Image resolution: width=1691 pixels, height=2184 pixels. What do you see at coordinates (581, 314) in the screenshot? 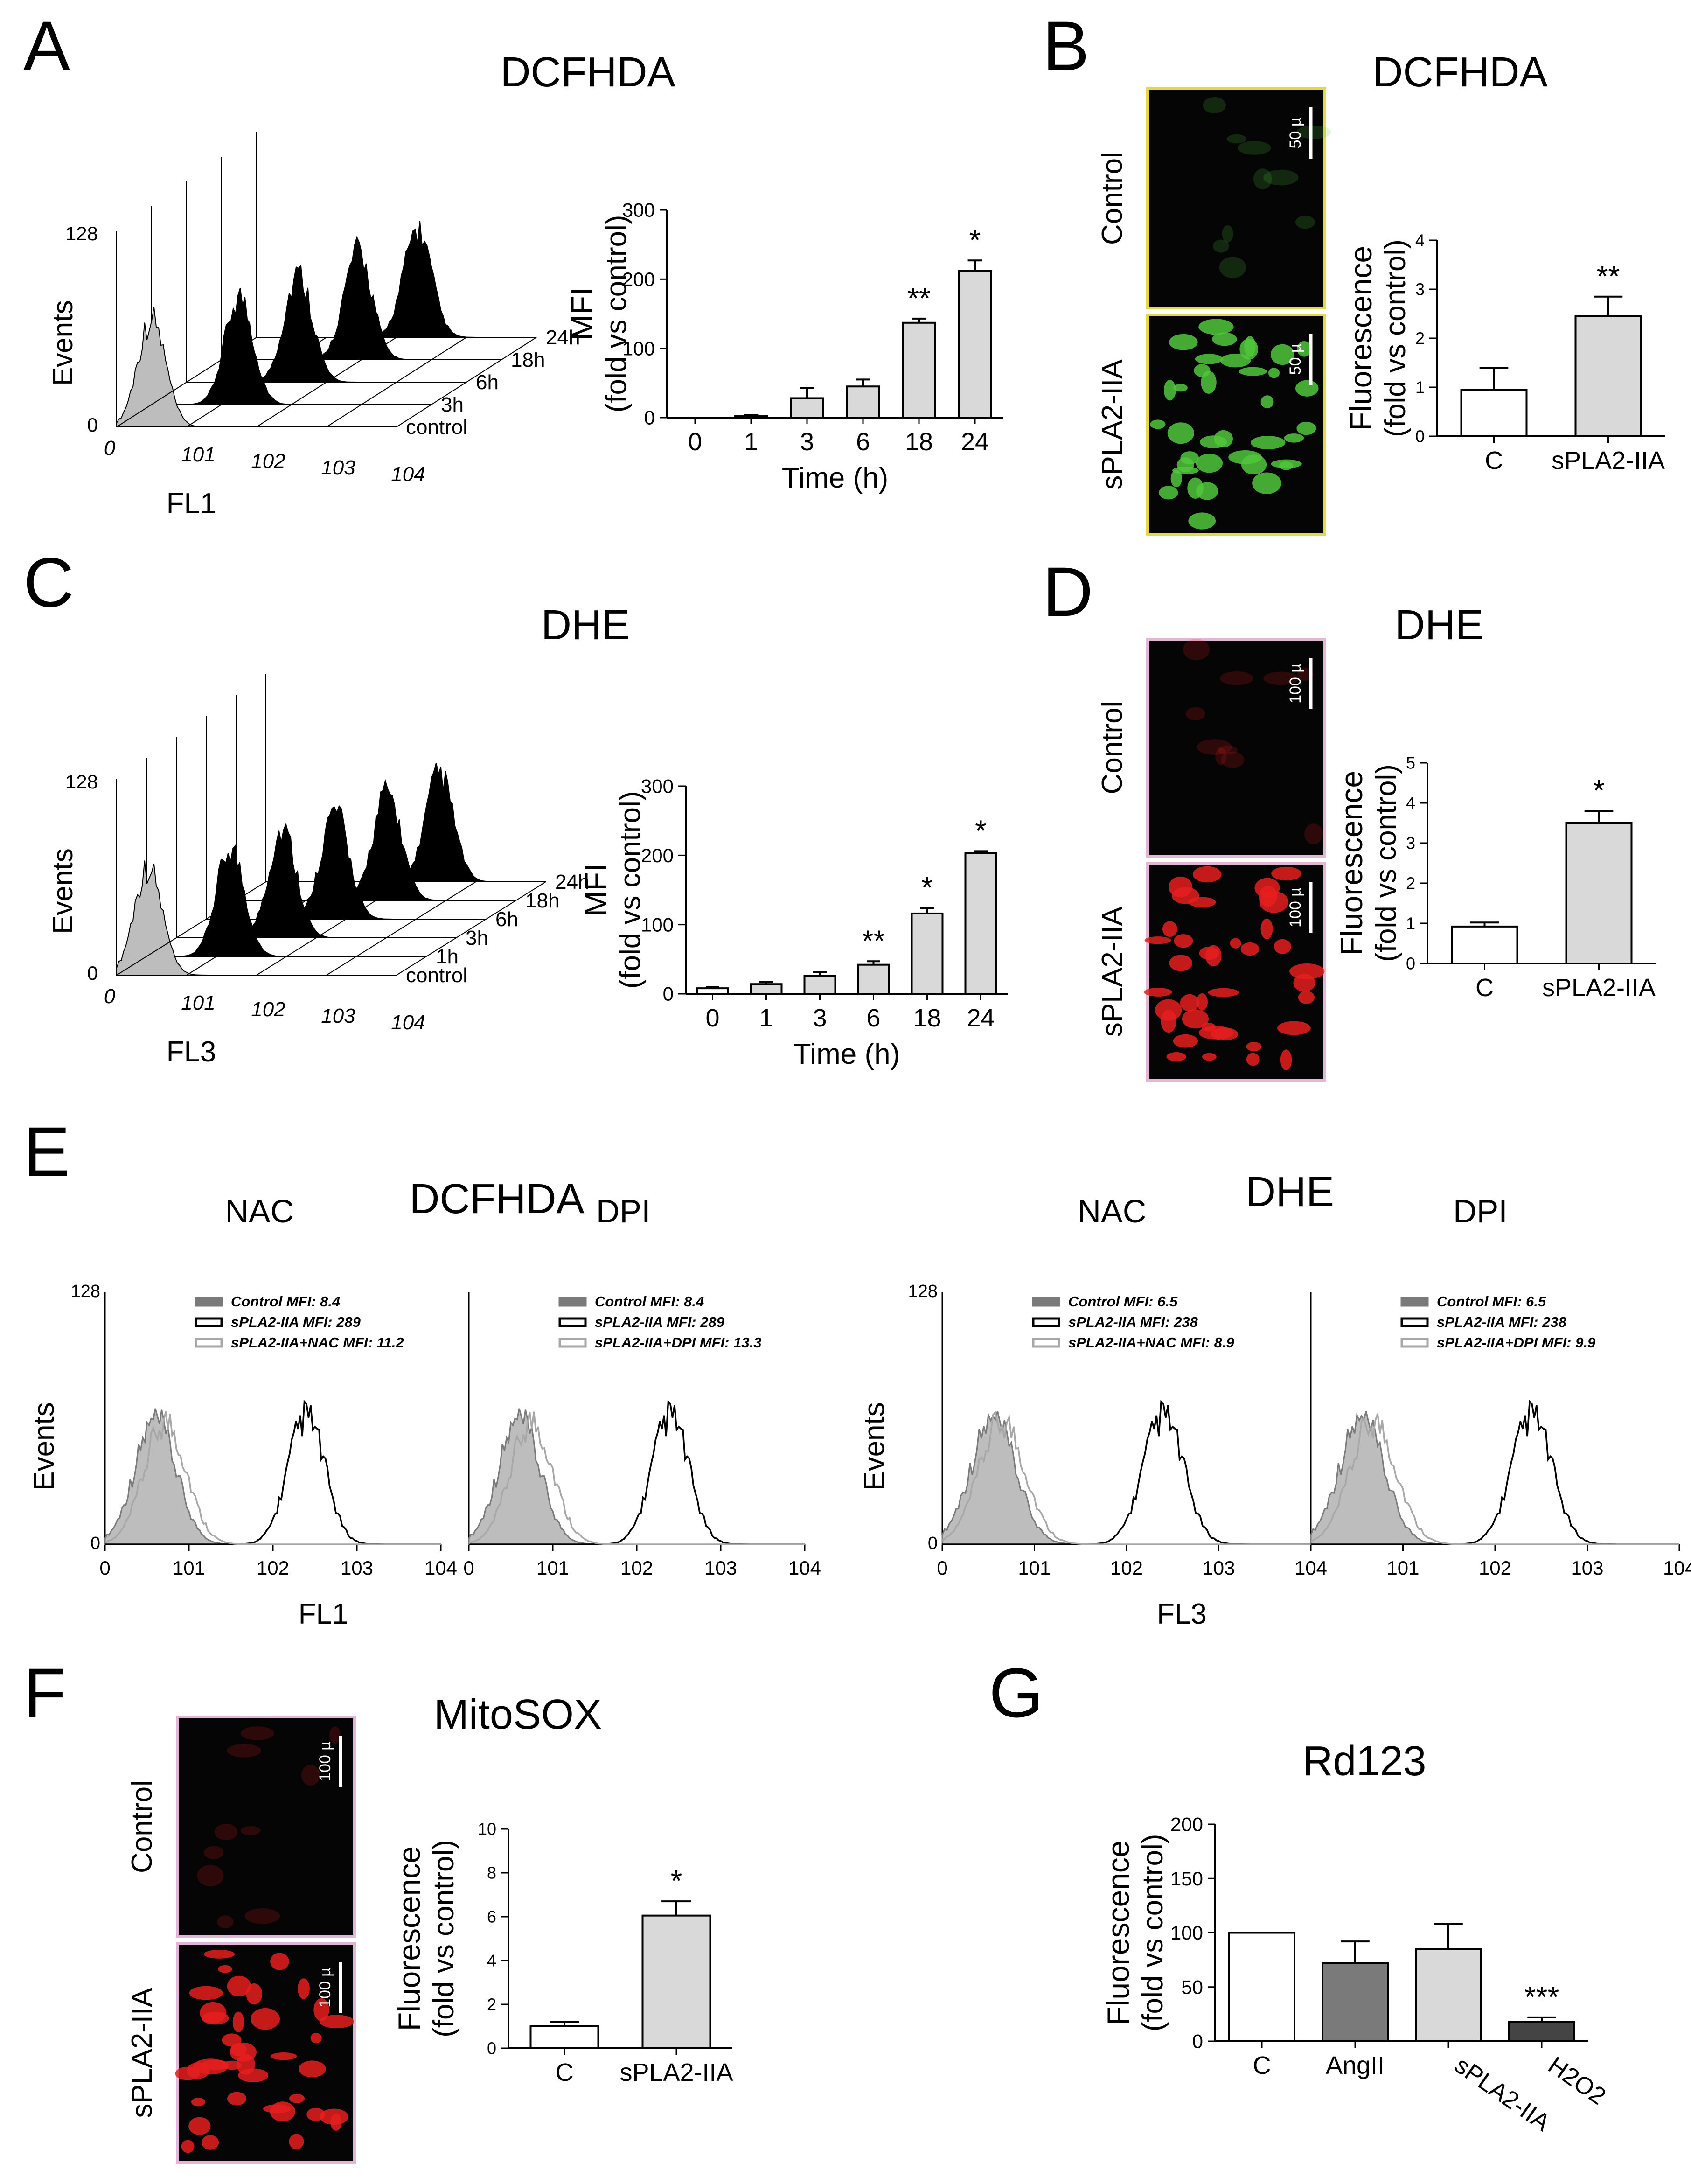
I see `y-axis-label: MFI` at bounding box center [581, 314].